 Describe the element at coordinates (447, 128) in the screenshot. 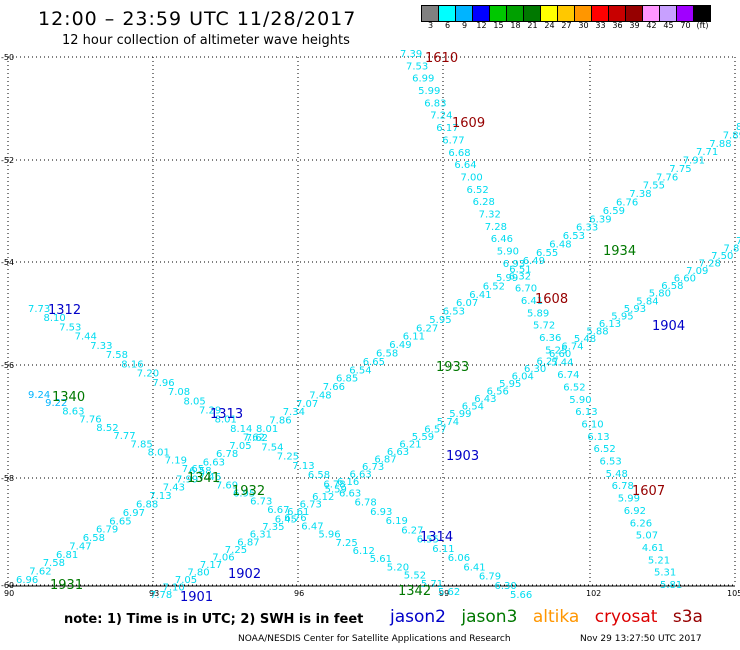

I see `swh-value: 6.17` at that location.